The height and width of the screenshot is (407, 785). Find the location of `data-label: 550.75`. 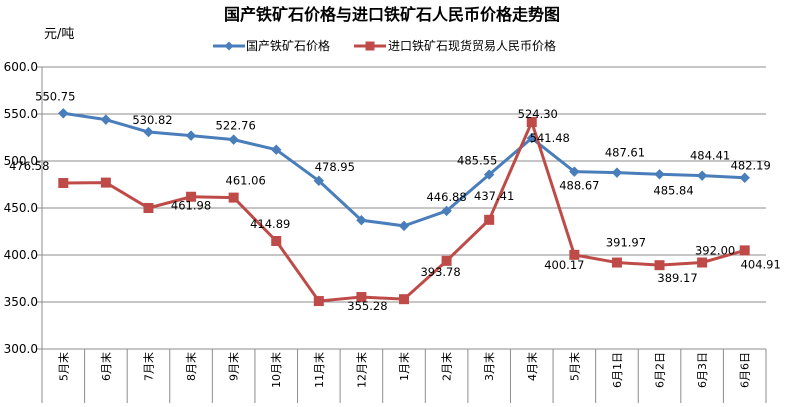

data-label: 550.75 is located at coordinates (55, 96).